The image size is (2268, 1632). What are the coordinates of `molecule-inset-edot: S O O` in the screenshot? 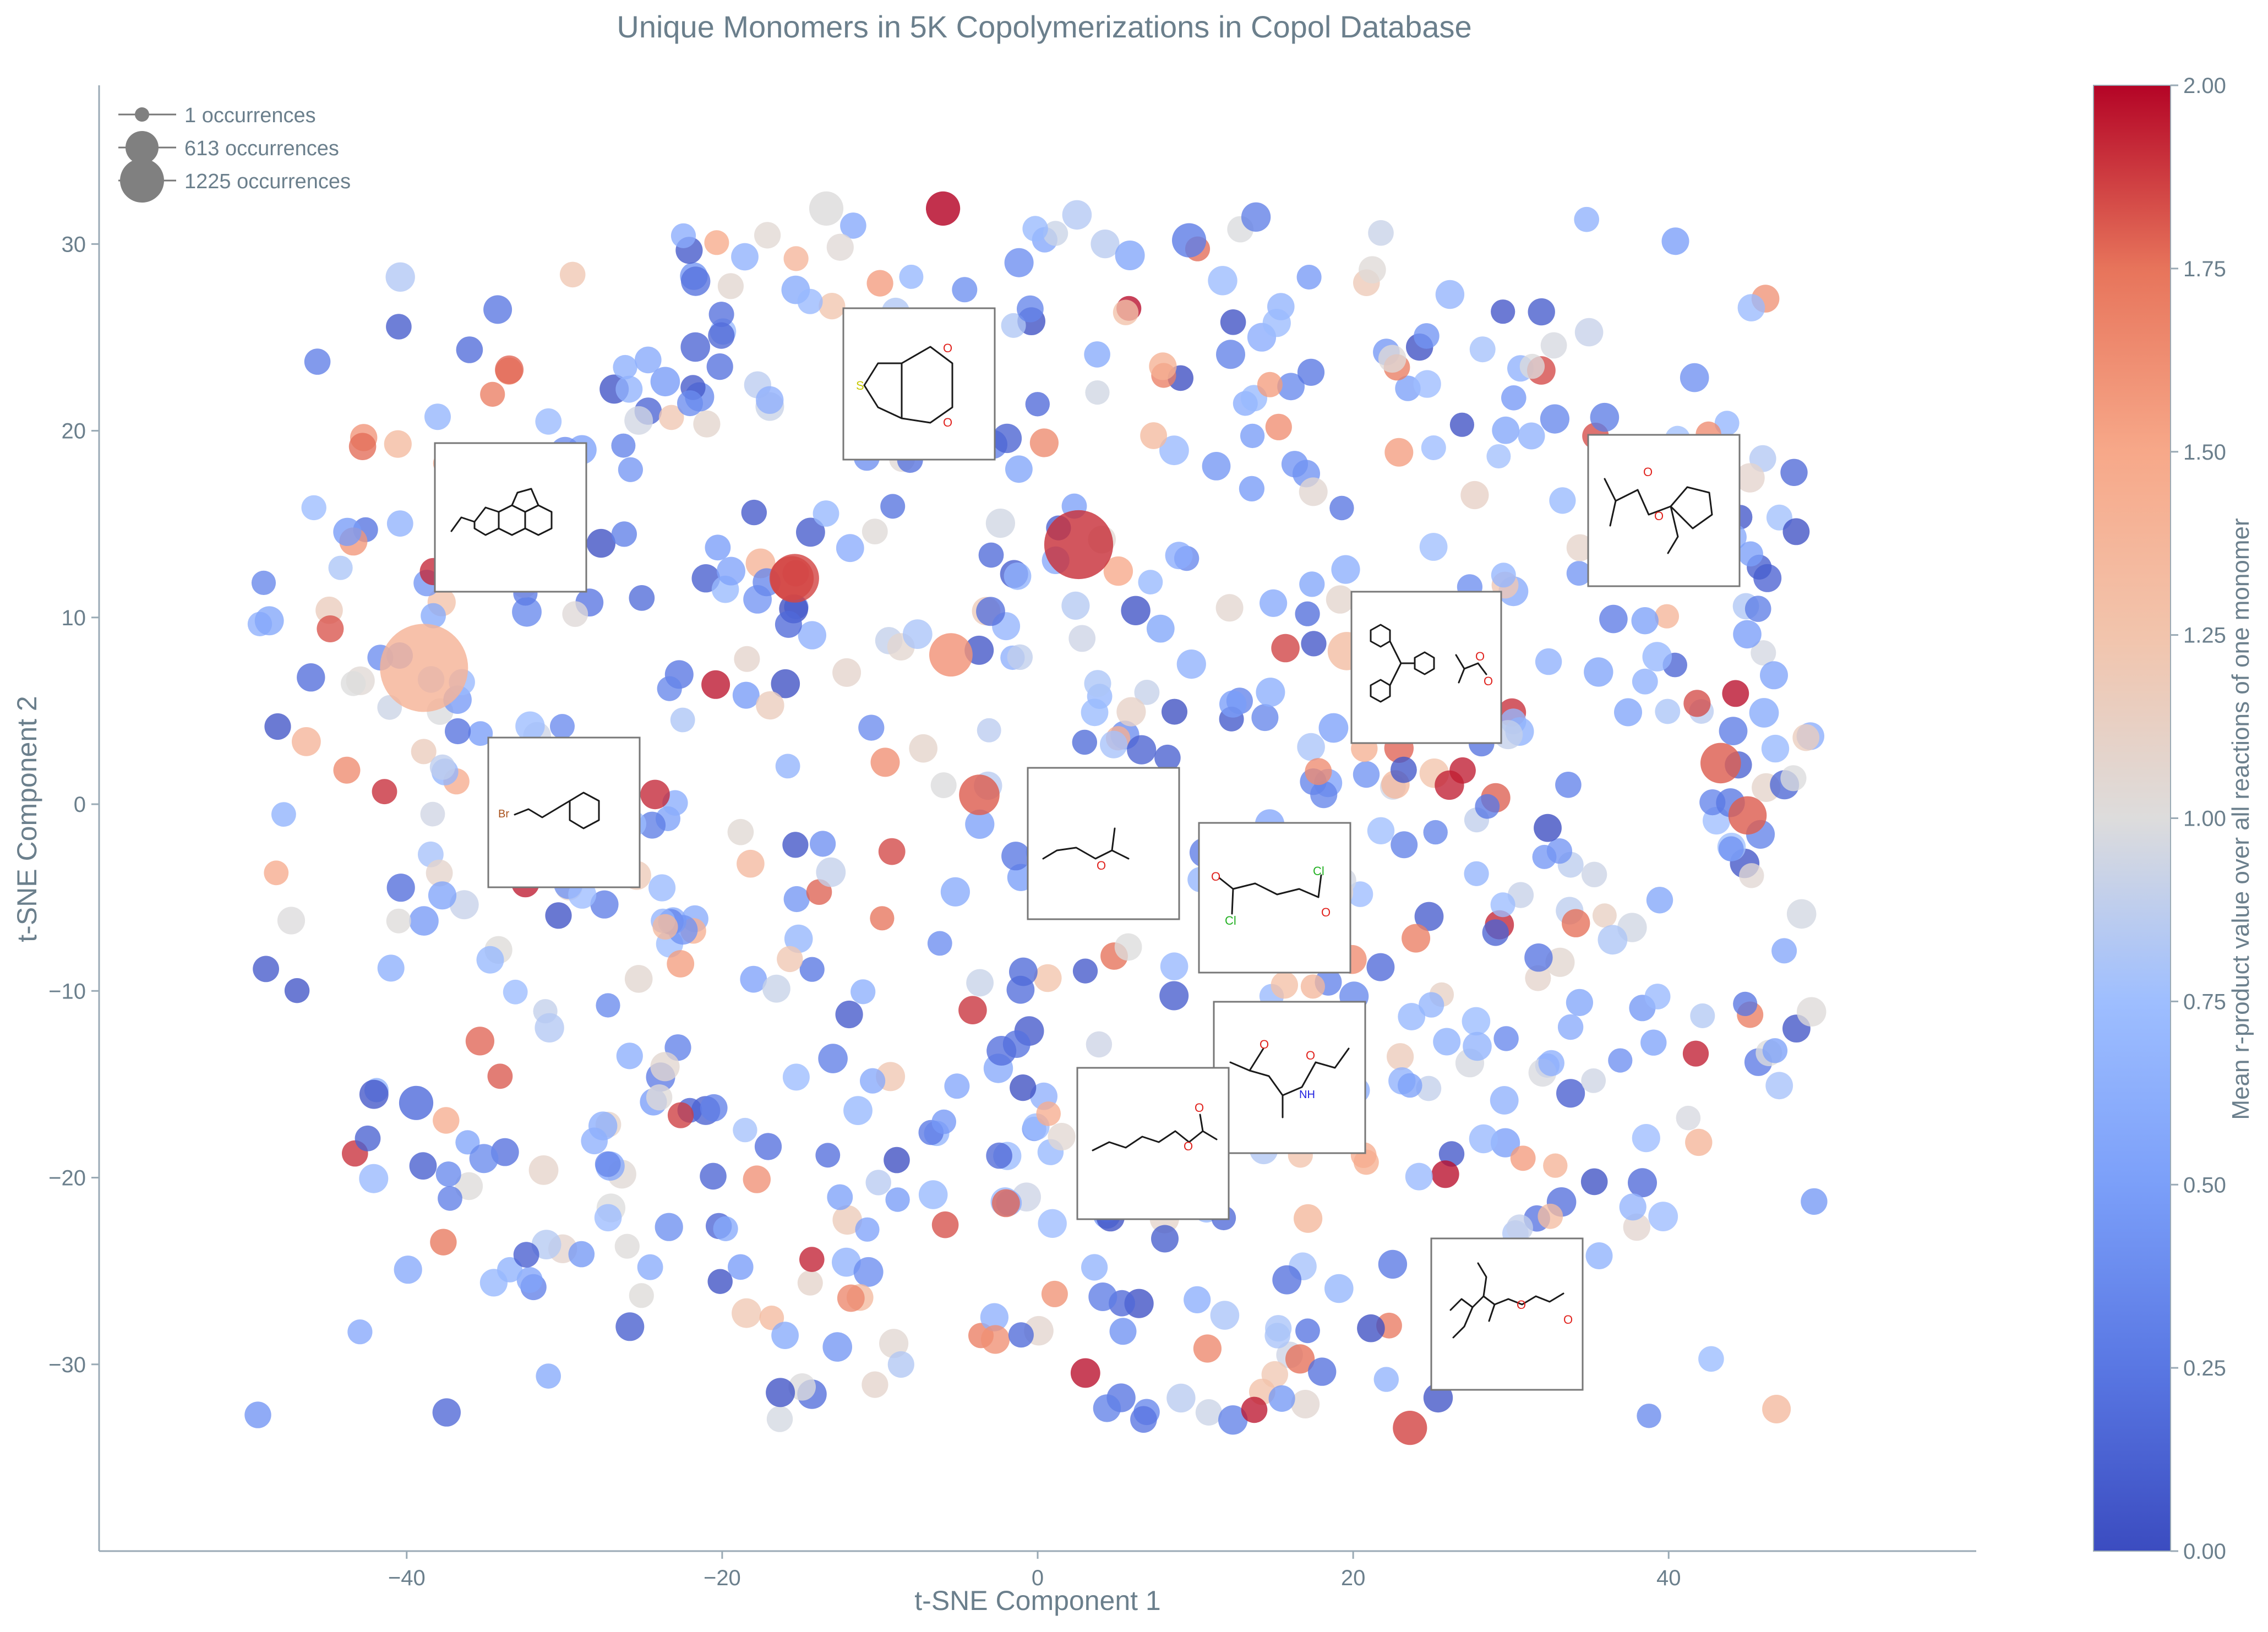 It's located at (919, 384).